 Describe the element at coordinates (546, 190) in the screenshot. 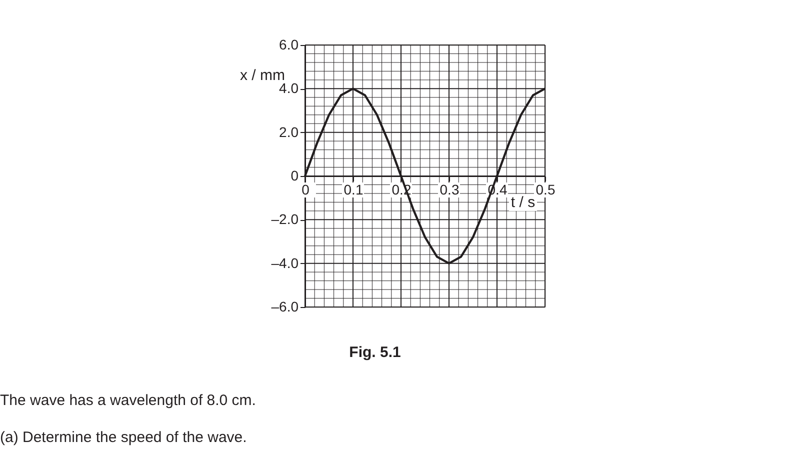

I see `x-tick-label: 0.5` at that location.